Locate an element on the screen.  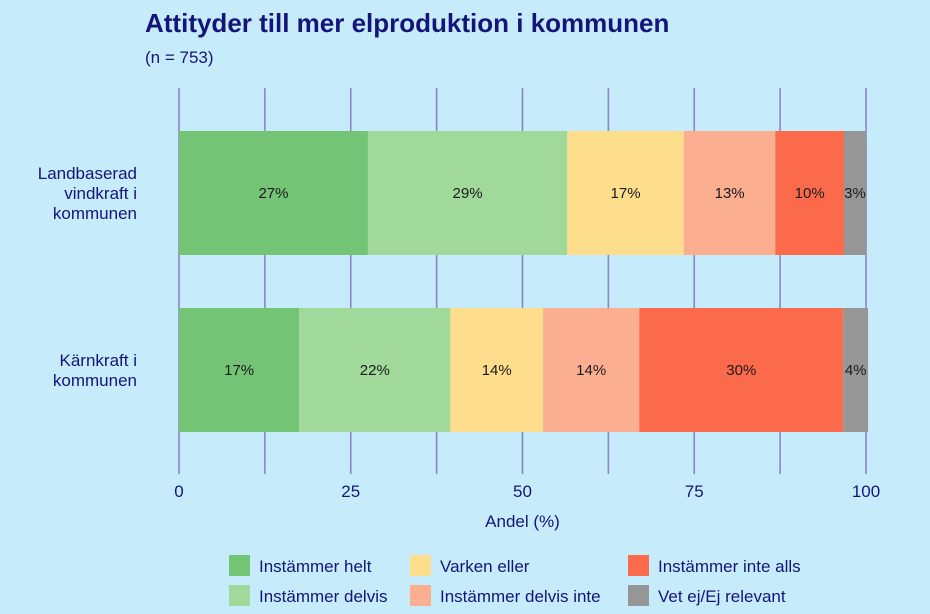
x-tick-label: 75 is located at coordinates (694, 491).